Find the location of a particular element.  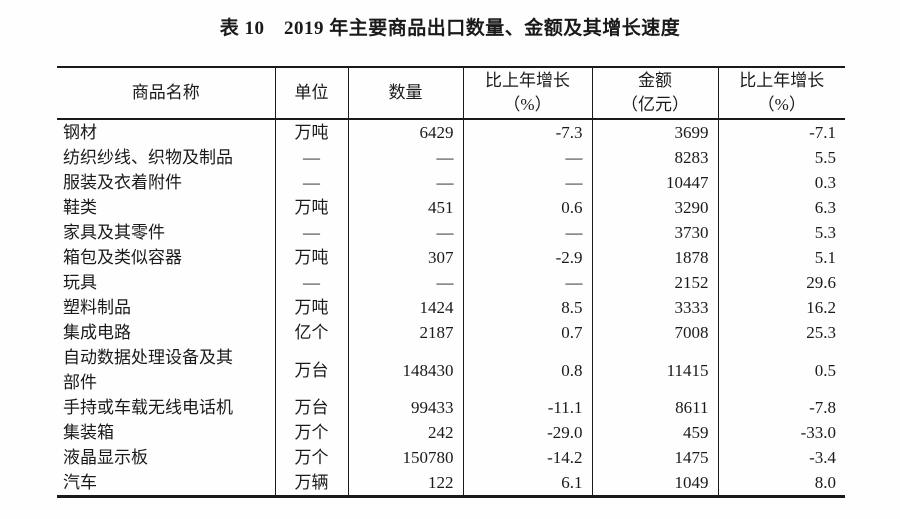

table-row: 集成电路 亿个 2187 0.7 7008 25.3 is located at coordinates (451, 332).